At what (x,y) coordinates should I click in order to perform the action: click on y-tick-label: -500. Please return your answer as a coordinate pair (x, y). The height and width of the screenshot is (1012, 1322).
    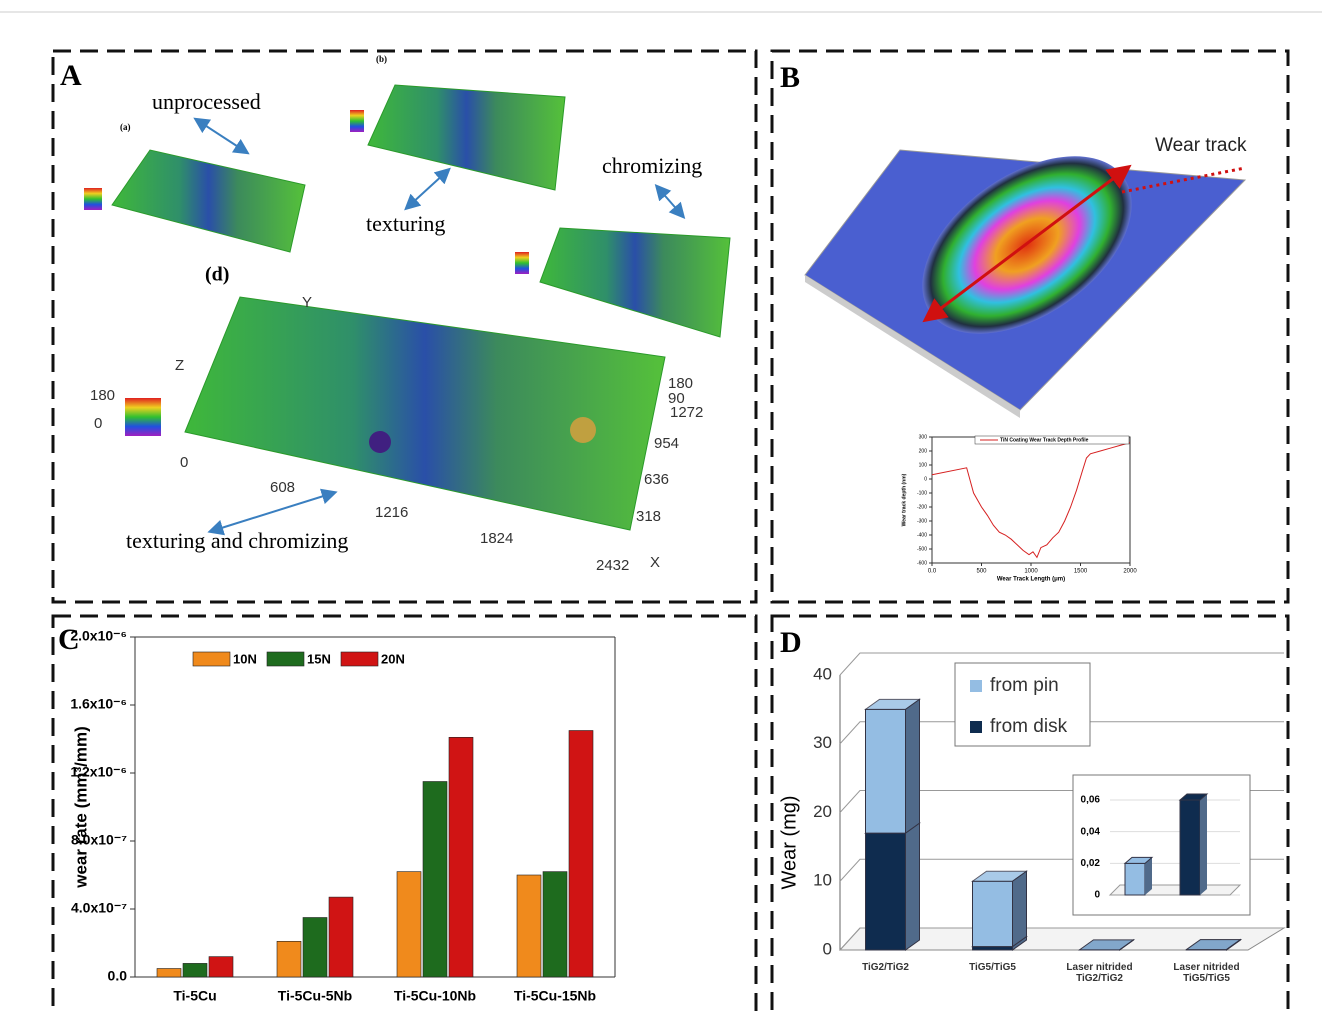
    Looking at the image, I should click on (922, 549).